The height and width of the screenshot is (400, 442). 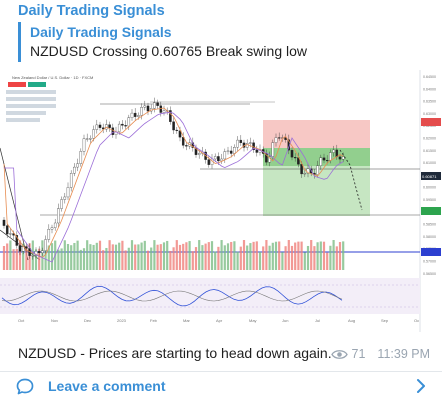 What do you see at coordinates (421, 386) in the screenshot?
I see `chevron-right-icon` at bounding box center [421, 386].